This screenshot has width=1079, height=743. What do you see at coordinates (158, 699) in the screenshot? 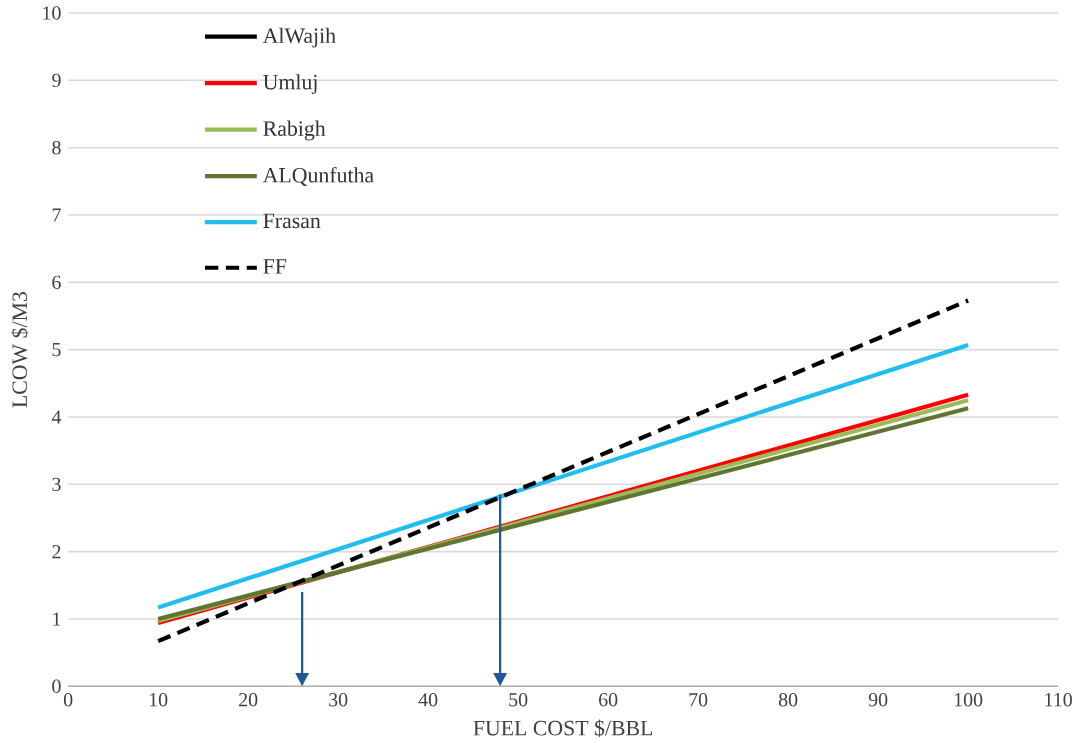
I see `x-tick-label: 10` at bounding box center [158, 699].